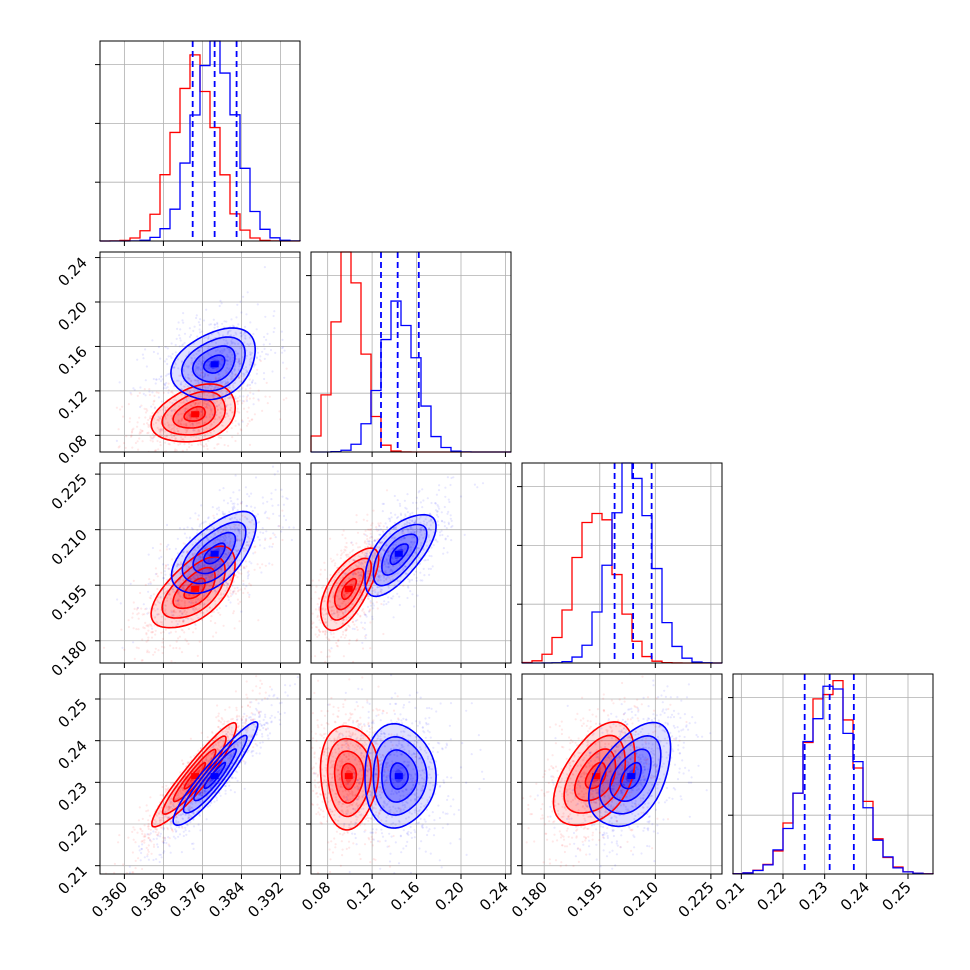  Describe the element at coordinates (187, 899) in the screenshot. I see `x-tick-label: 0.376` at that location.